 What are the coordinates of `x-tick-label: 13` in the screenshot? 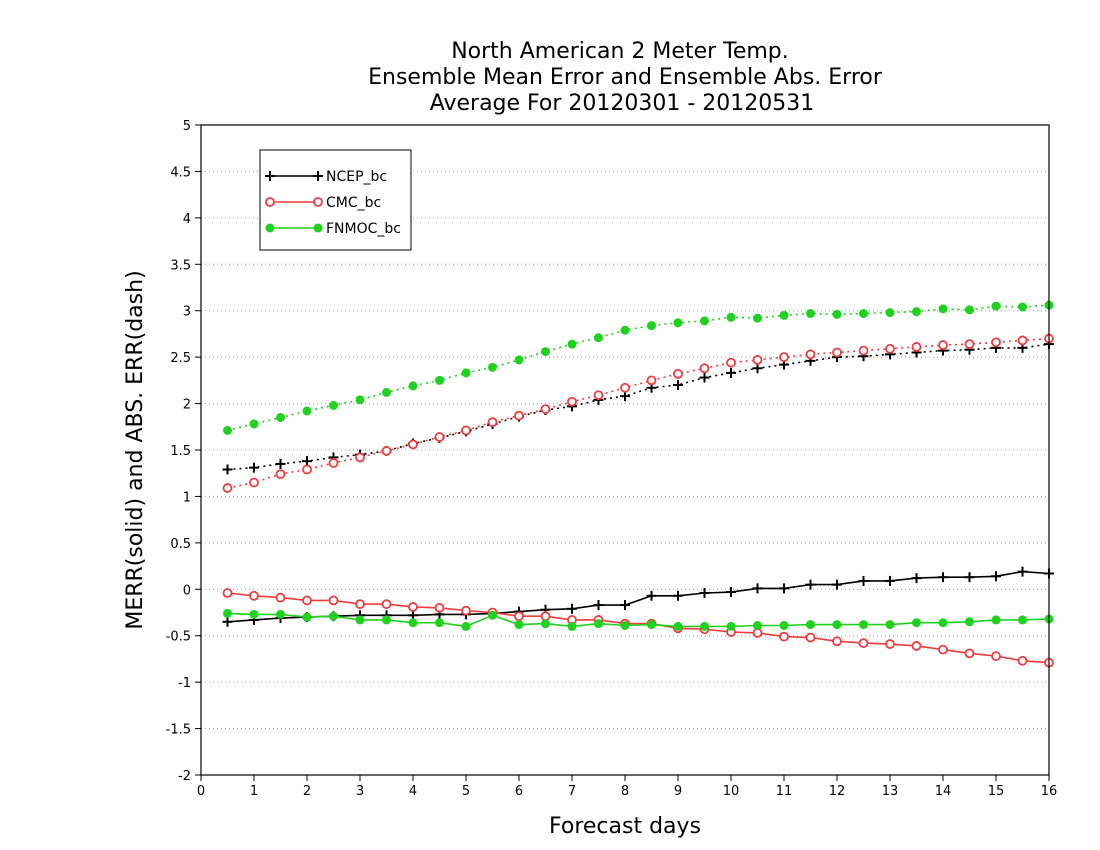 It's located at (890, 791).